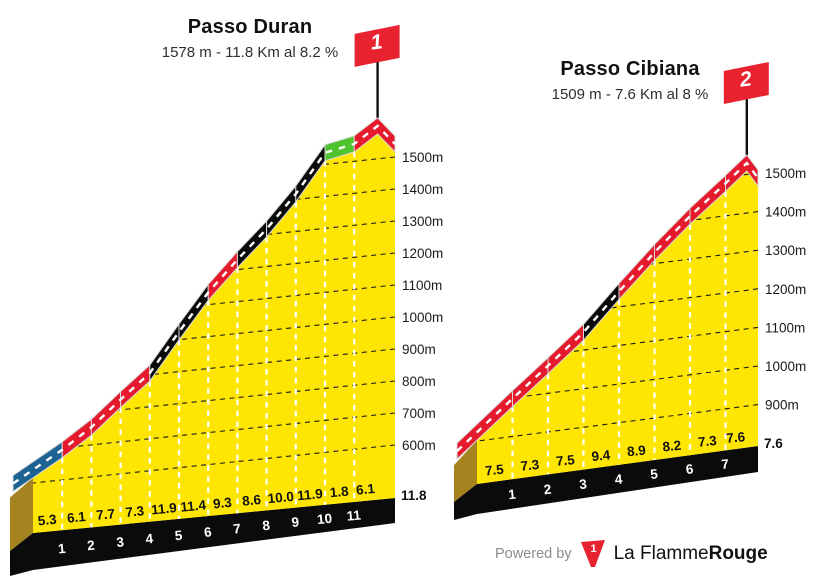 The width and height of the screenshot is (815, 579). I want to click on right-climb-header: Passo Cibiana 1509 m - 7.6 Km al 8 %, so click(627, 80).